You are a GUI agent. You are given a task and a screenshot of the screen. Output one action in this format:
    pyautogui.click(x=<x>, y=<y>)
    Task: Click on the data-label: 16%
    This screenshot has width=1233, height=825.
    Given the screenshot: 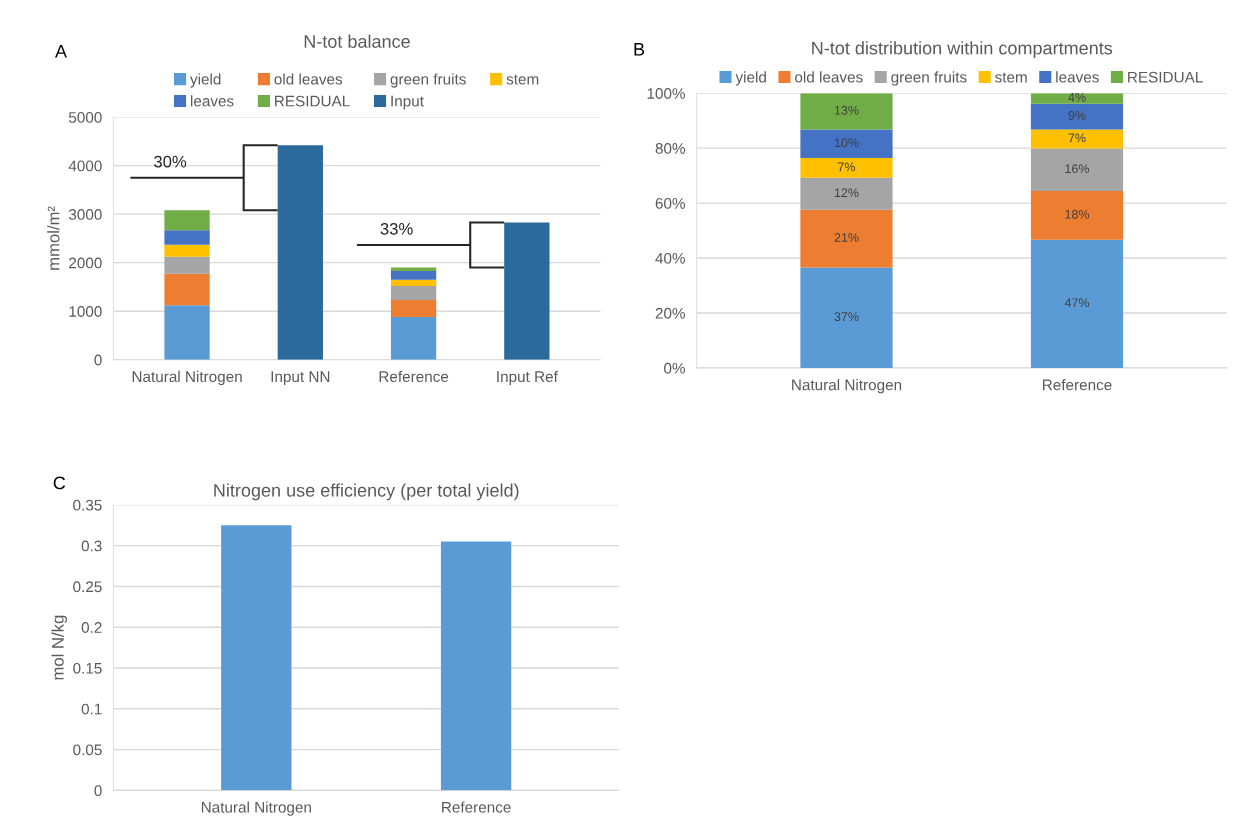 What is the action you would take?
    pyautogui.click(x=1077, y=169)
    